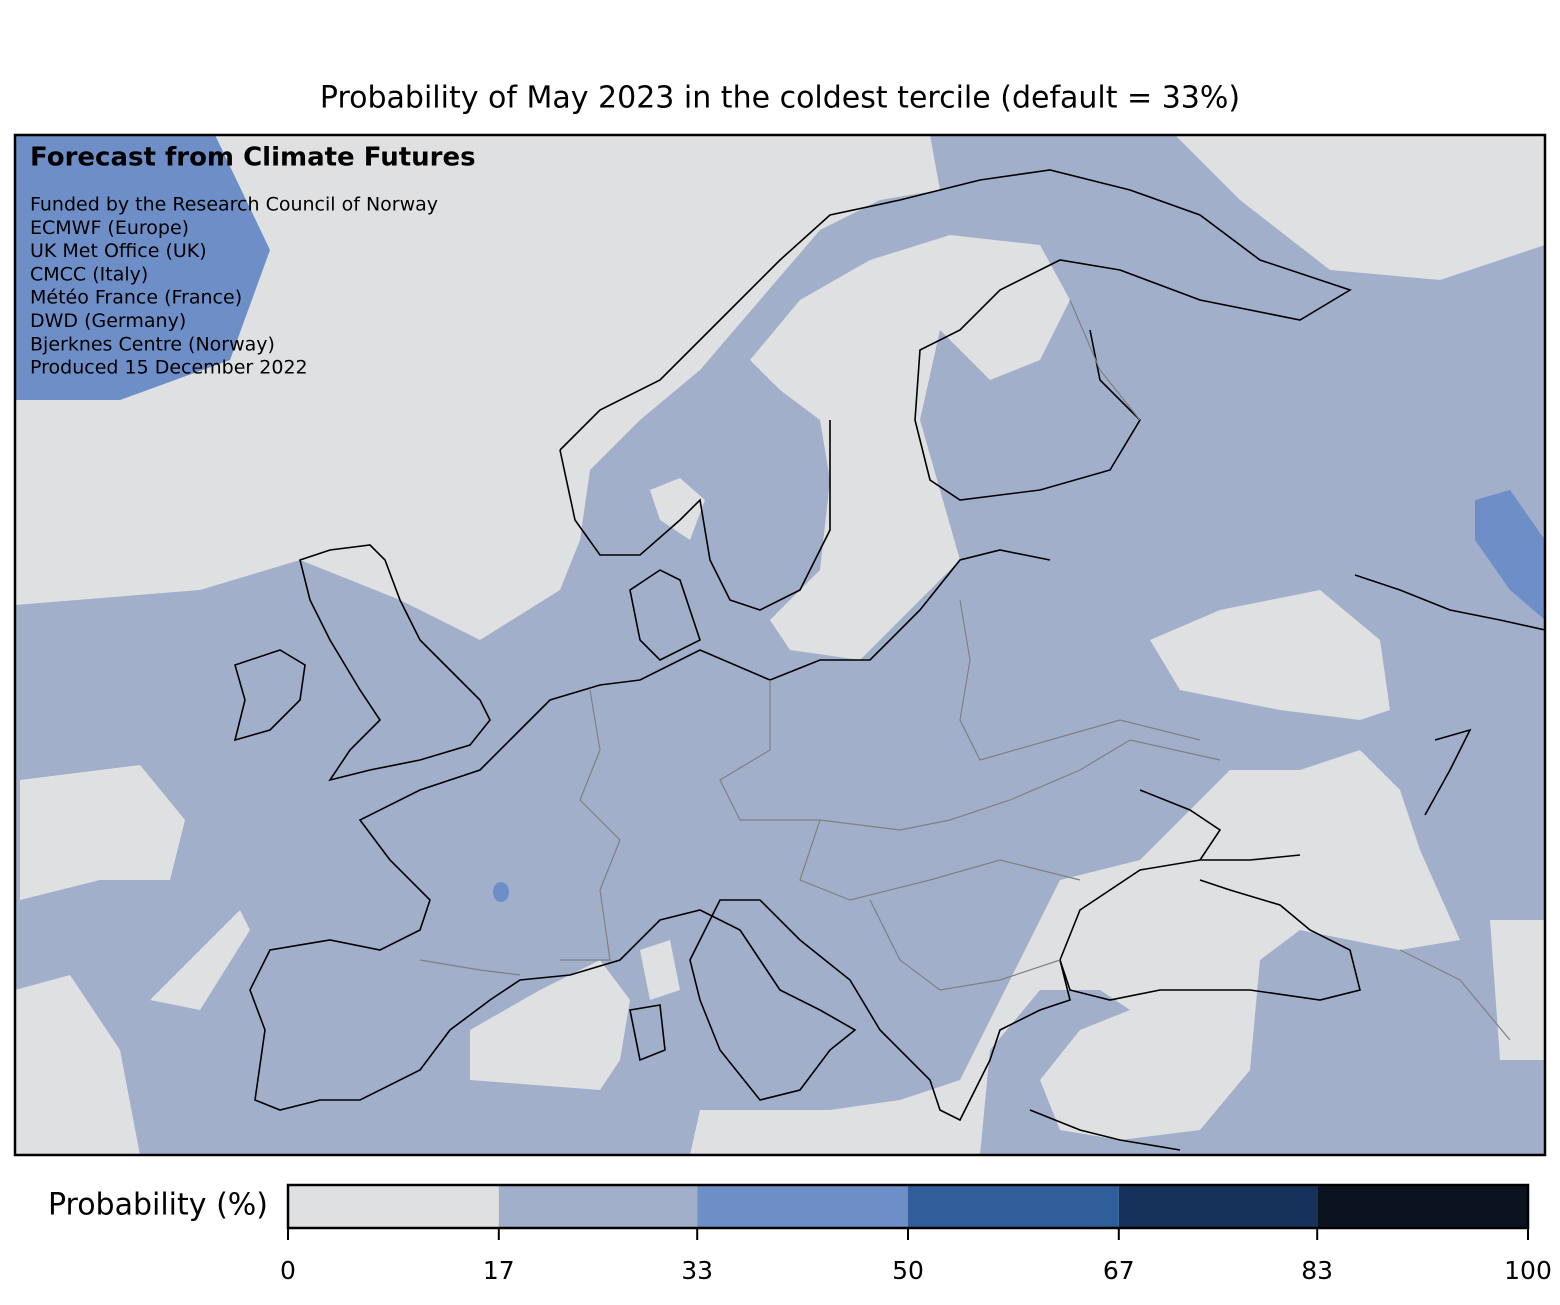  Describe the element at coordinates (136, 298) in the screenshot. I see `annotation-line: Météo France (France)` at that location.